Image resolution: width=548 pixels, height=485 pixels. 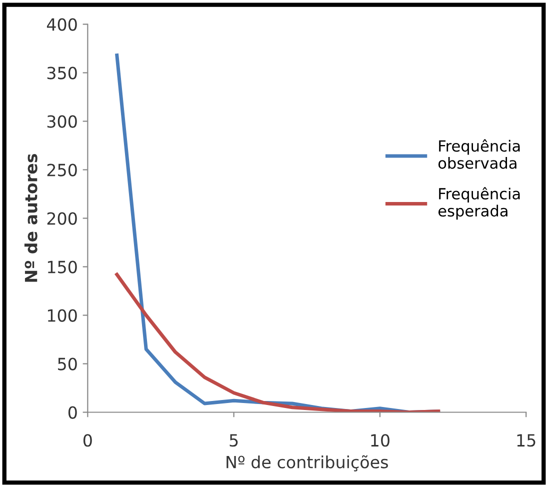 I want to click on y-tick-label: 200, so click(x=62, y=218).